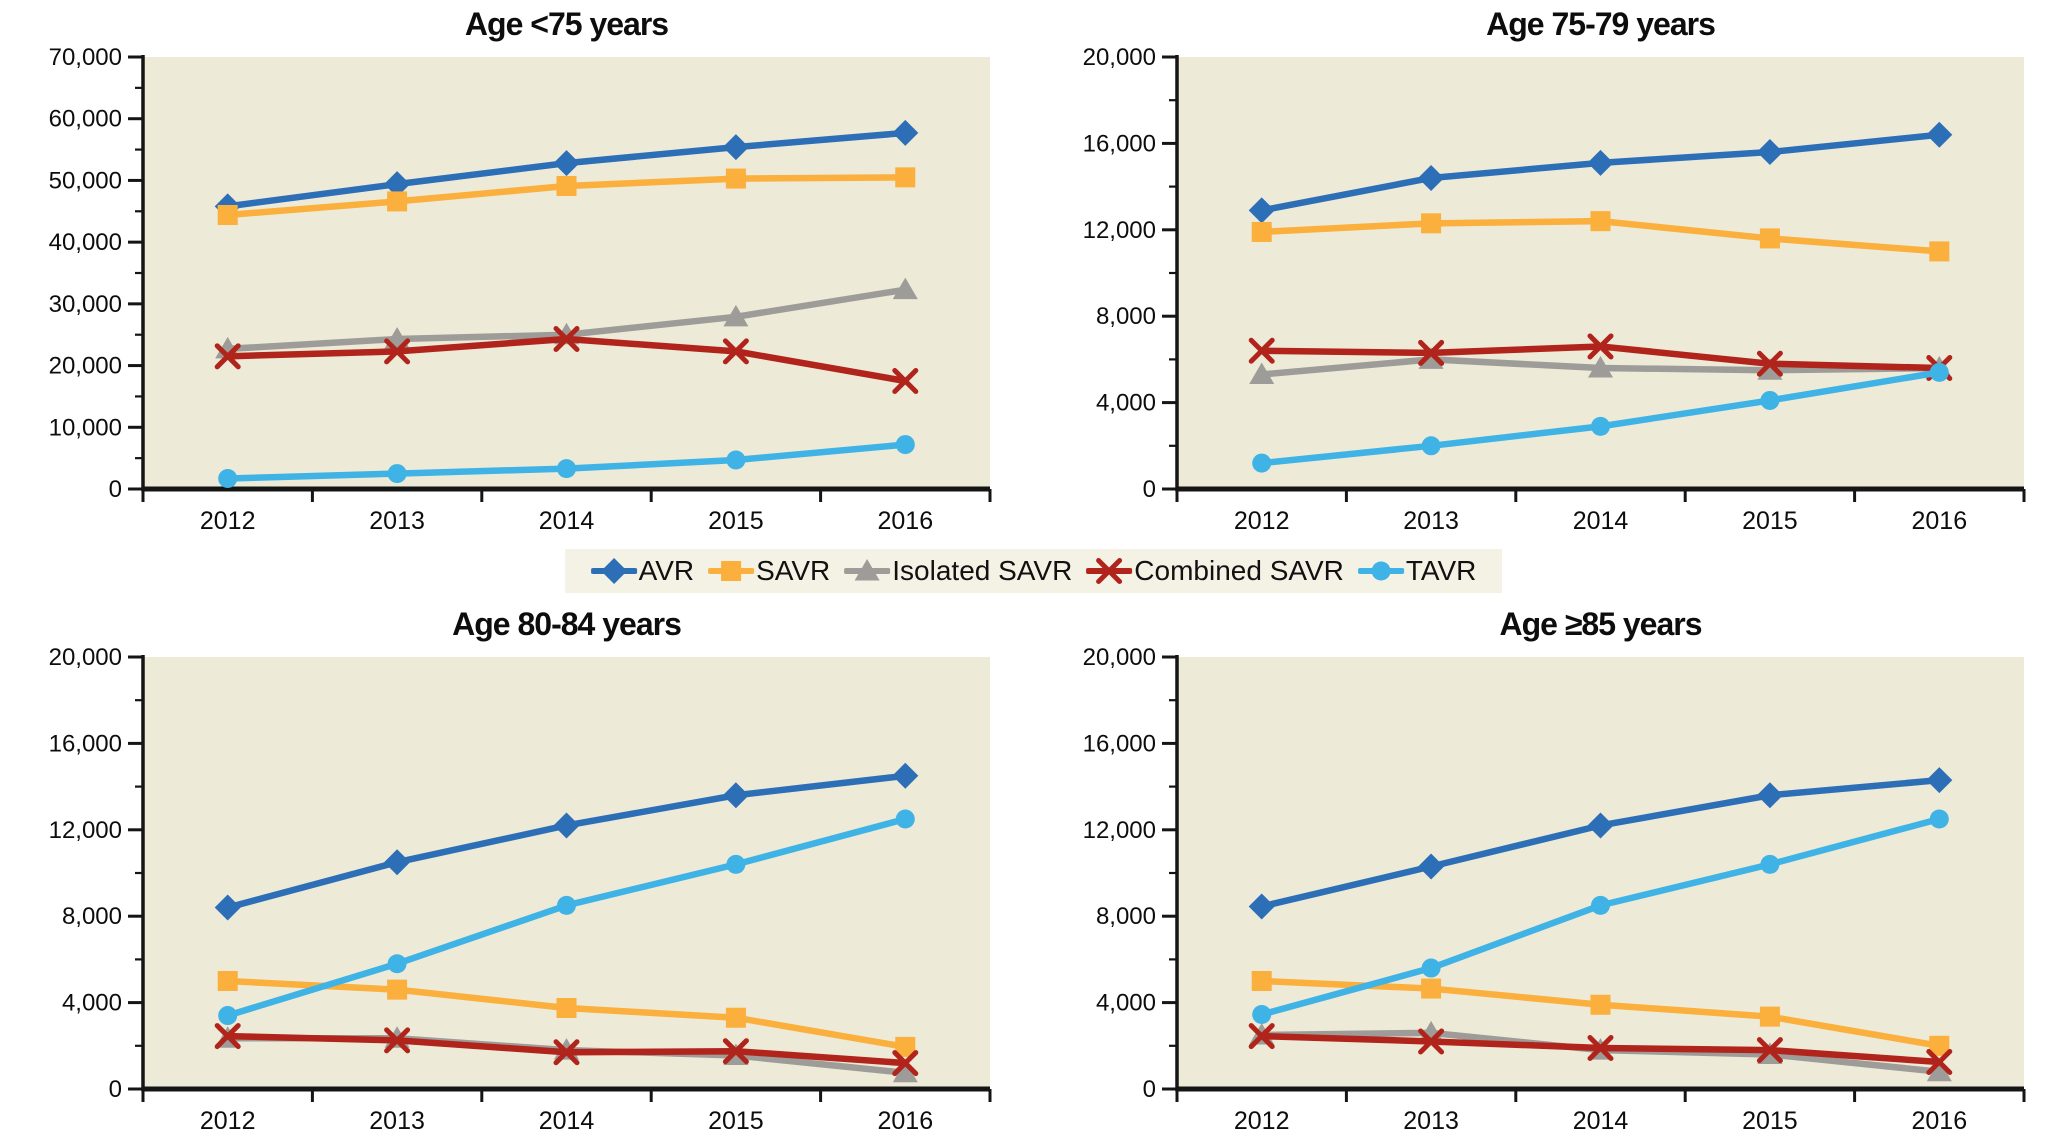  What do you see at coordinates (566, 169) in the screenshot?
I see `series-avr` at bounding box center [566, 169].